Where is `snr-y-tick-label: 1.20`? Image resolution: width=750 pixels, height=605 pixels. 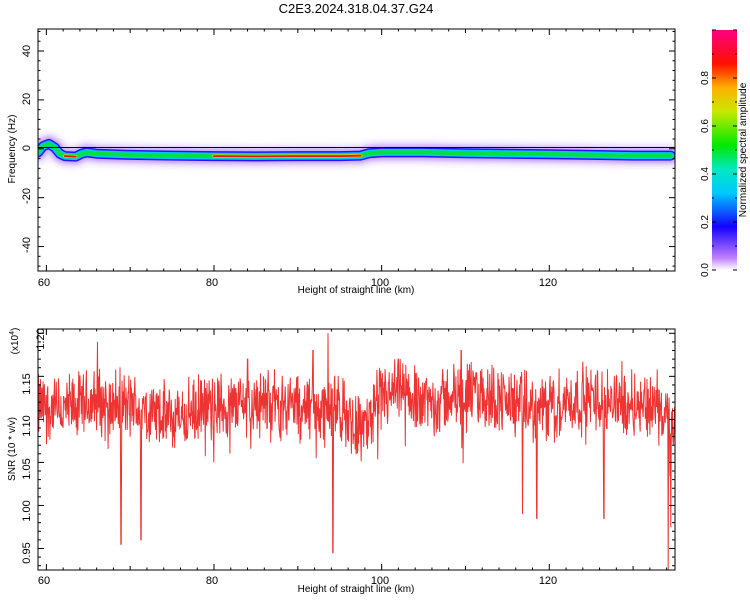
snr-y-tick-label: 1.20 is located at coordinates (41, 338).